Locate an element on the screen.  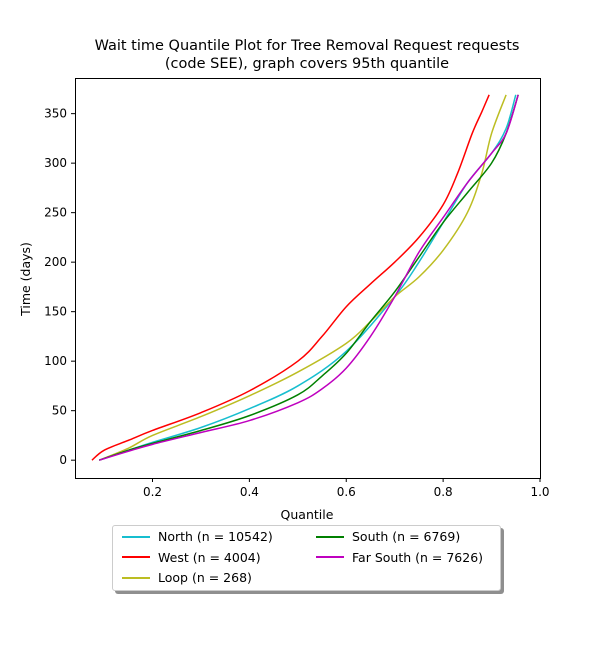
legend-item: North (n = 10542) is located at coordinates (197, 536).